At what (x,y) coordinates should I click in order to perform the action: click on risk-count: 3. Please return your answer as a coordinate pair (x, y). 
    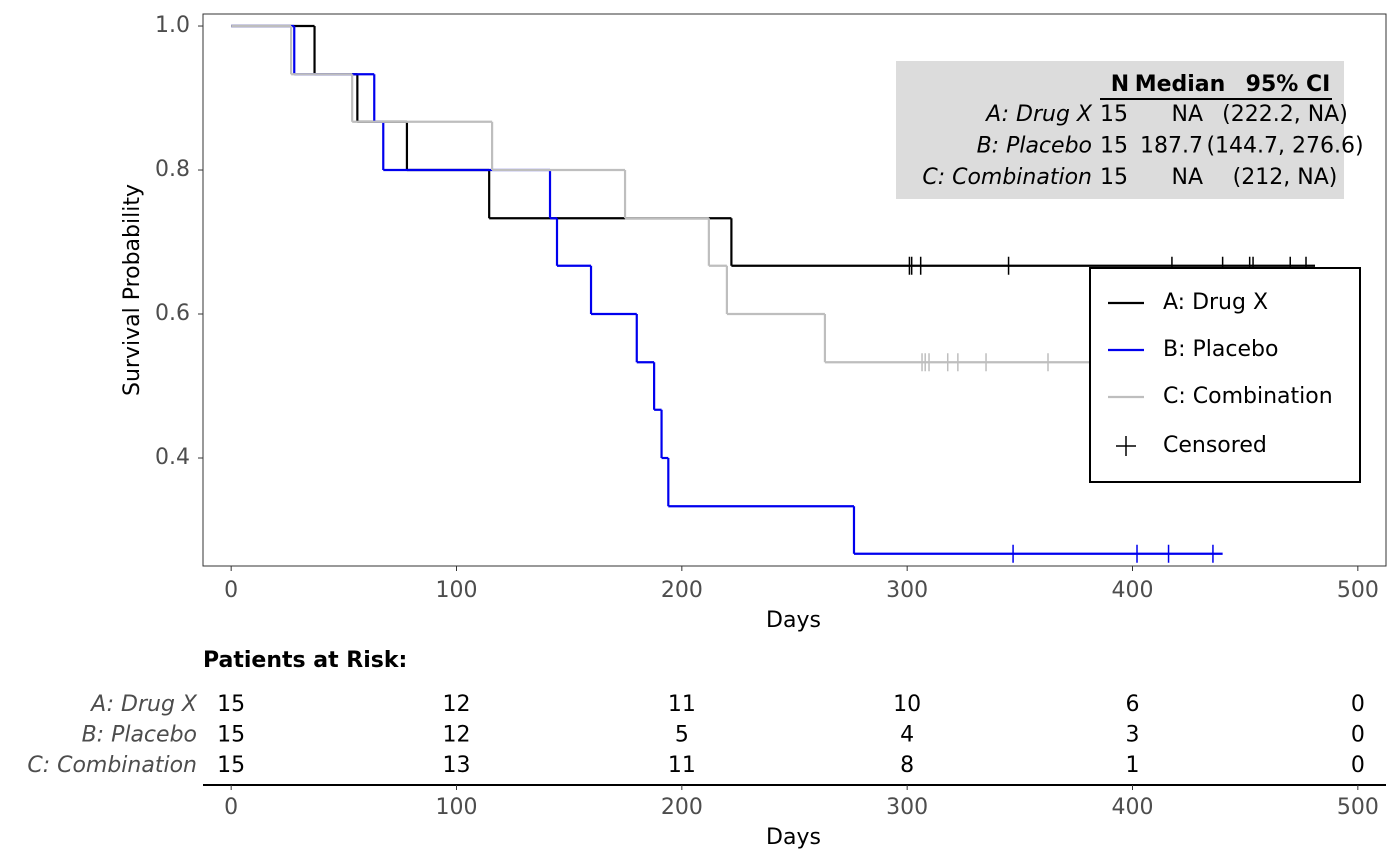
    Looking at the image, I should click on (1133, 735).